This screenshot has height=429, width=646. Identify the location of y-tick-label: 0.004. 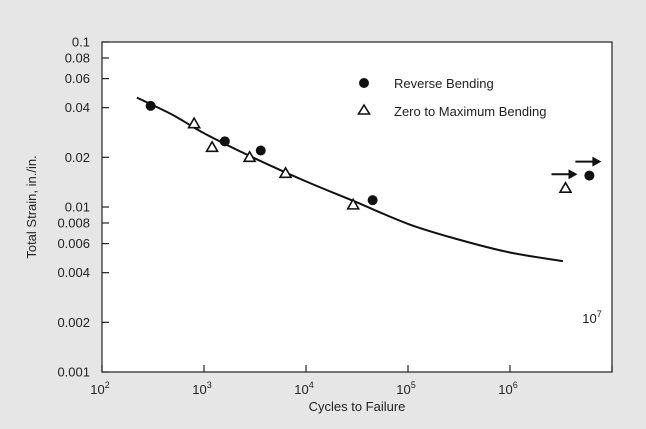
(73, 272).